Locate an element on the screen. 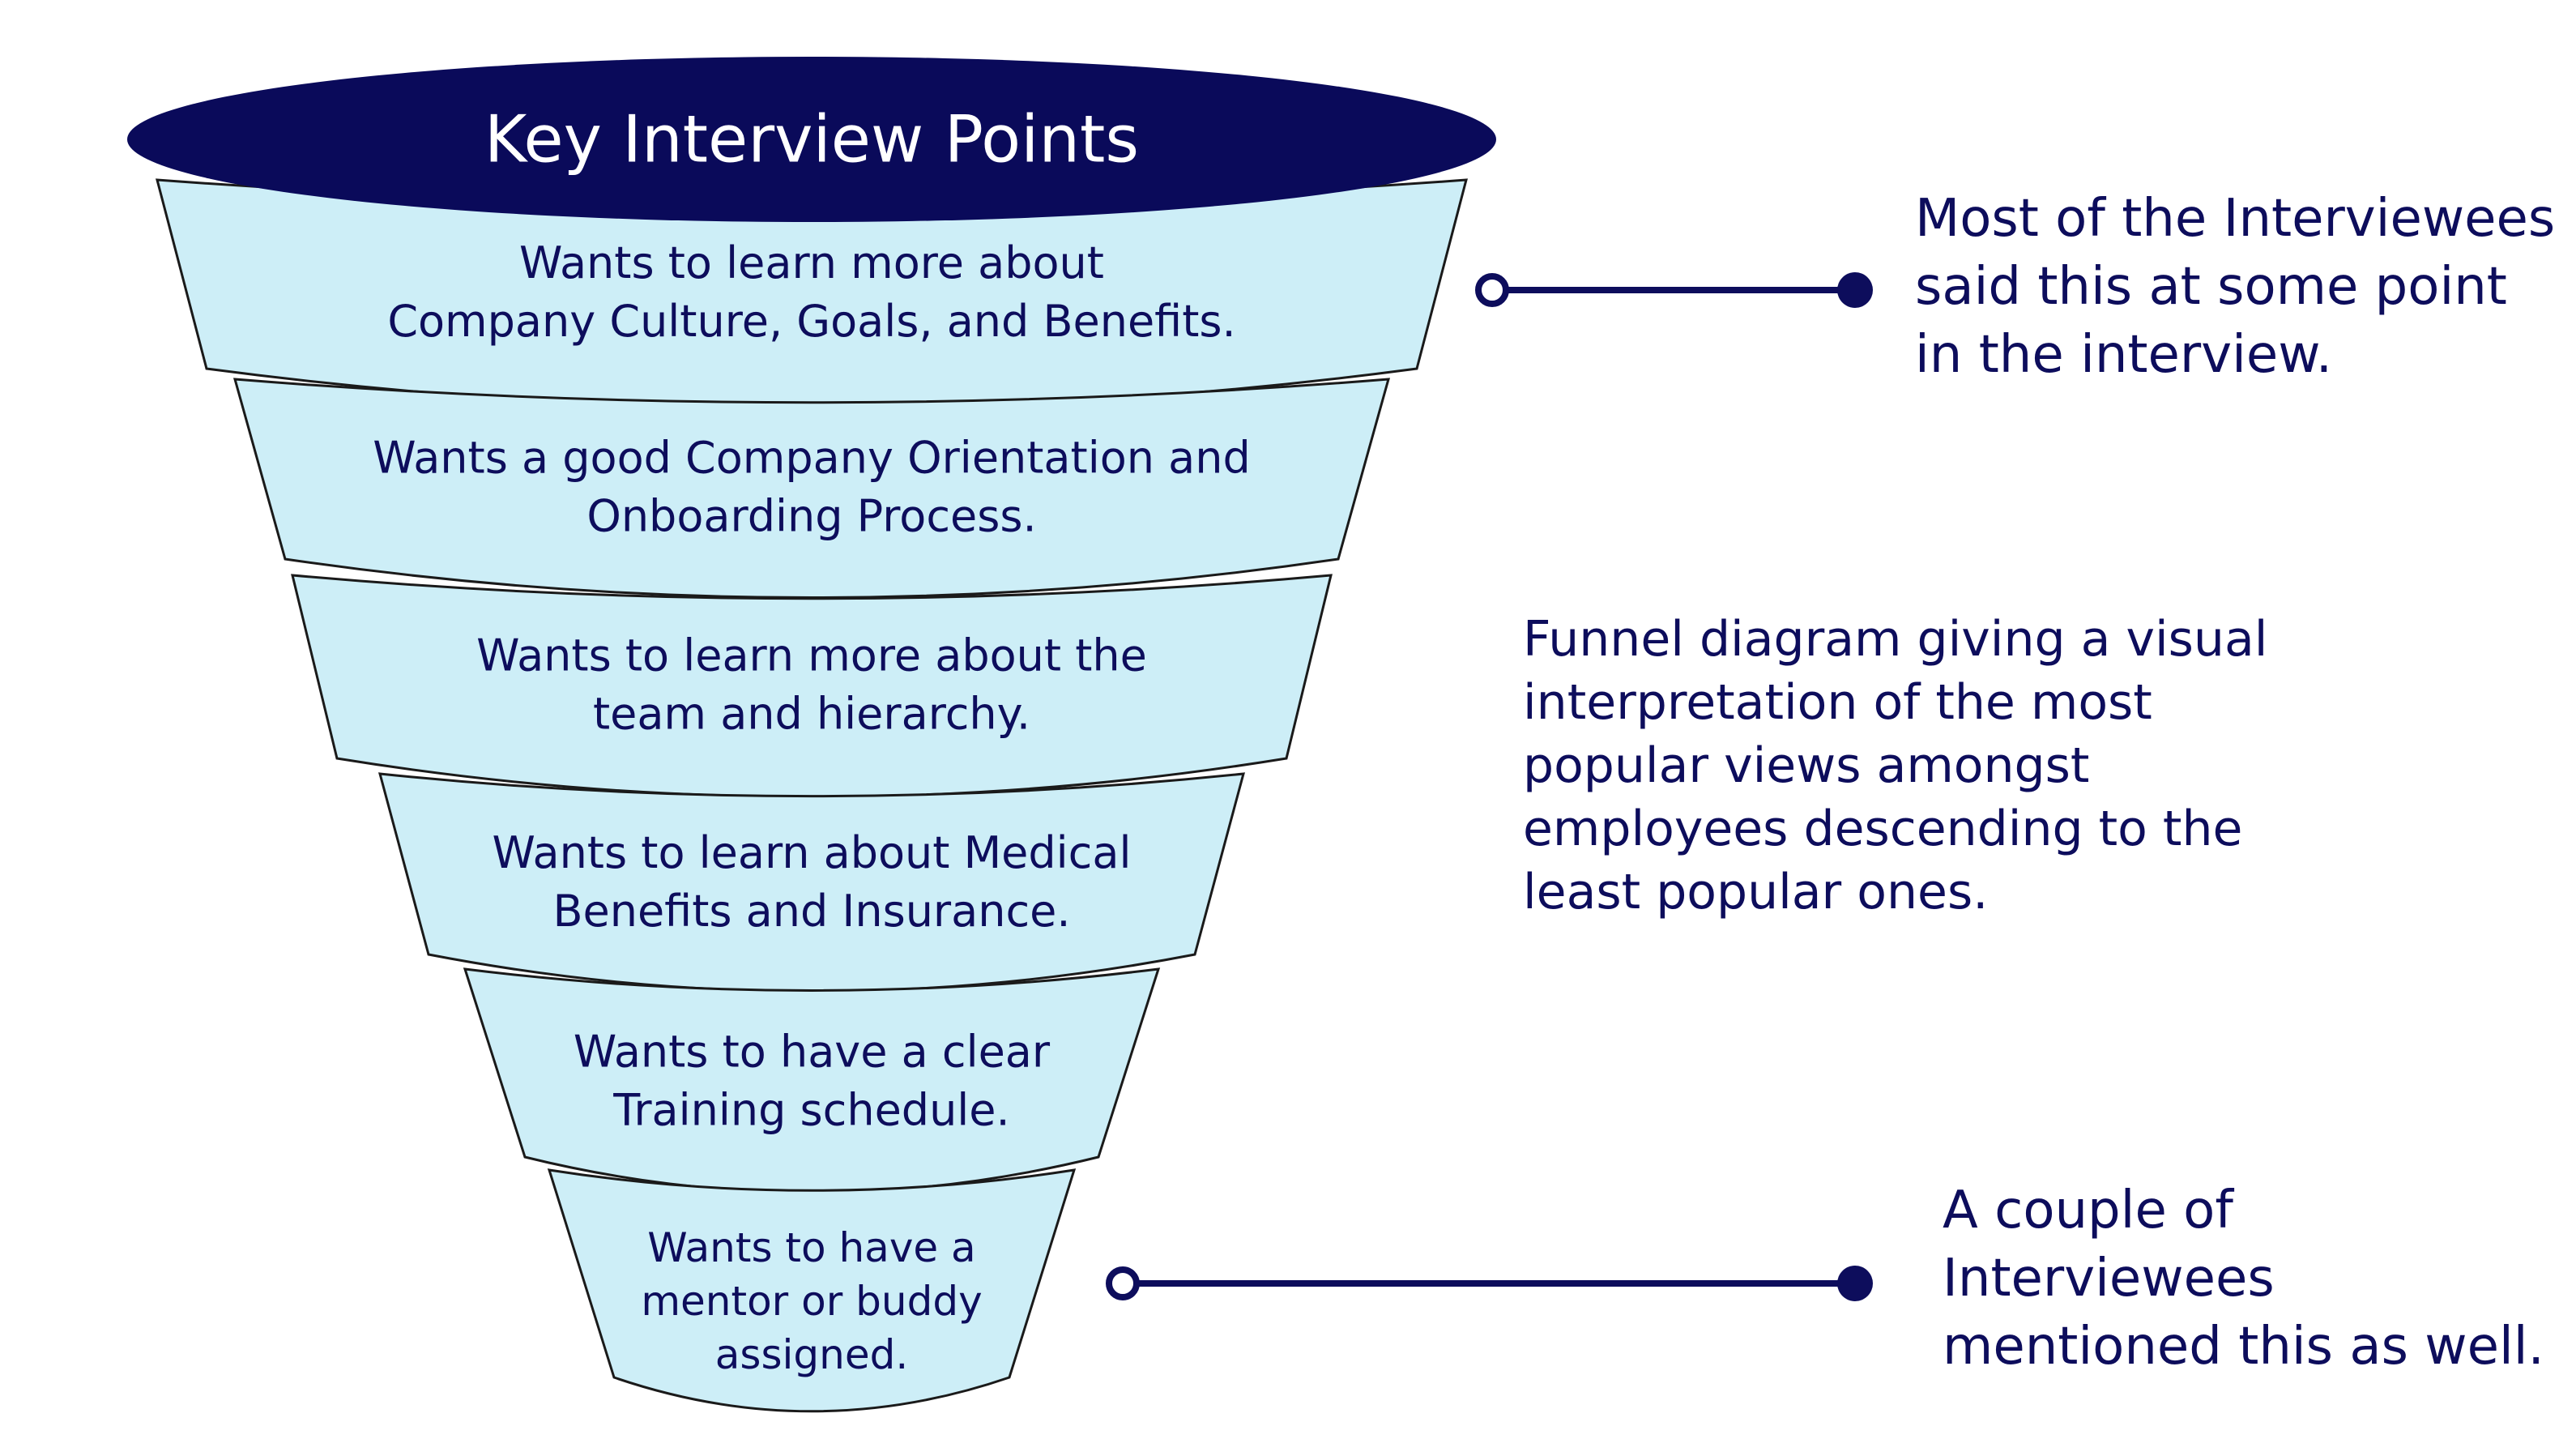 This screenshot has width=2576, height=1439. funnel-tier-text: Wants a good Company Orientation and is located at coordinates (812, 458).